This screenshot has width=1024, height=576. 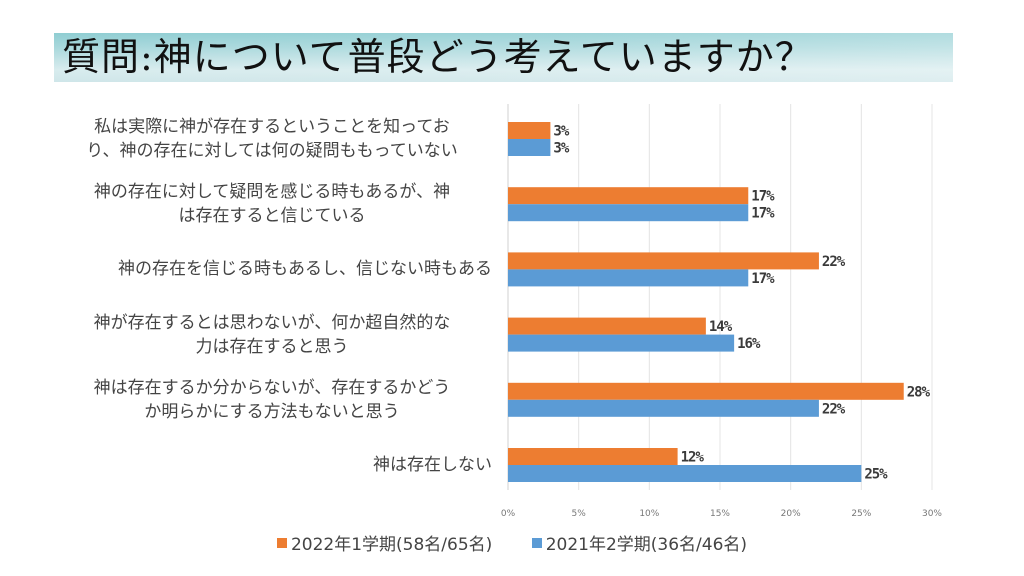 I want to click on x-tick-label: 30%, so click(x=932, y=514).